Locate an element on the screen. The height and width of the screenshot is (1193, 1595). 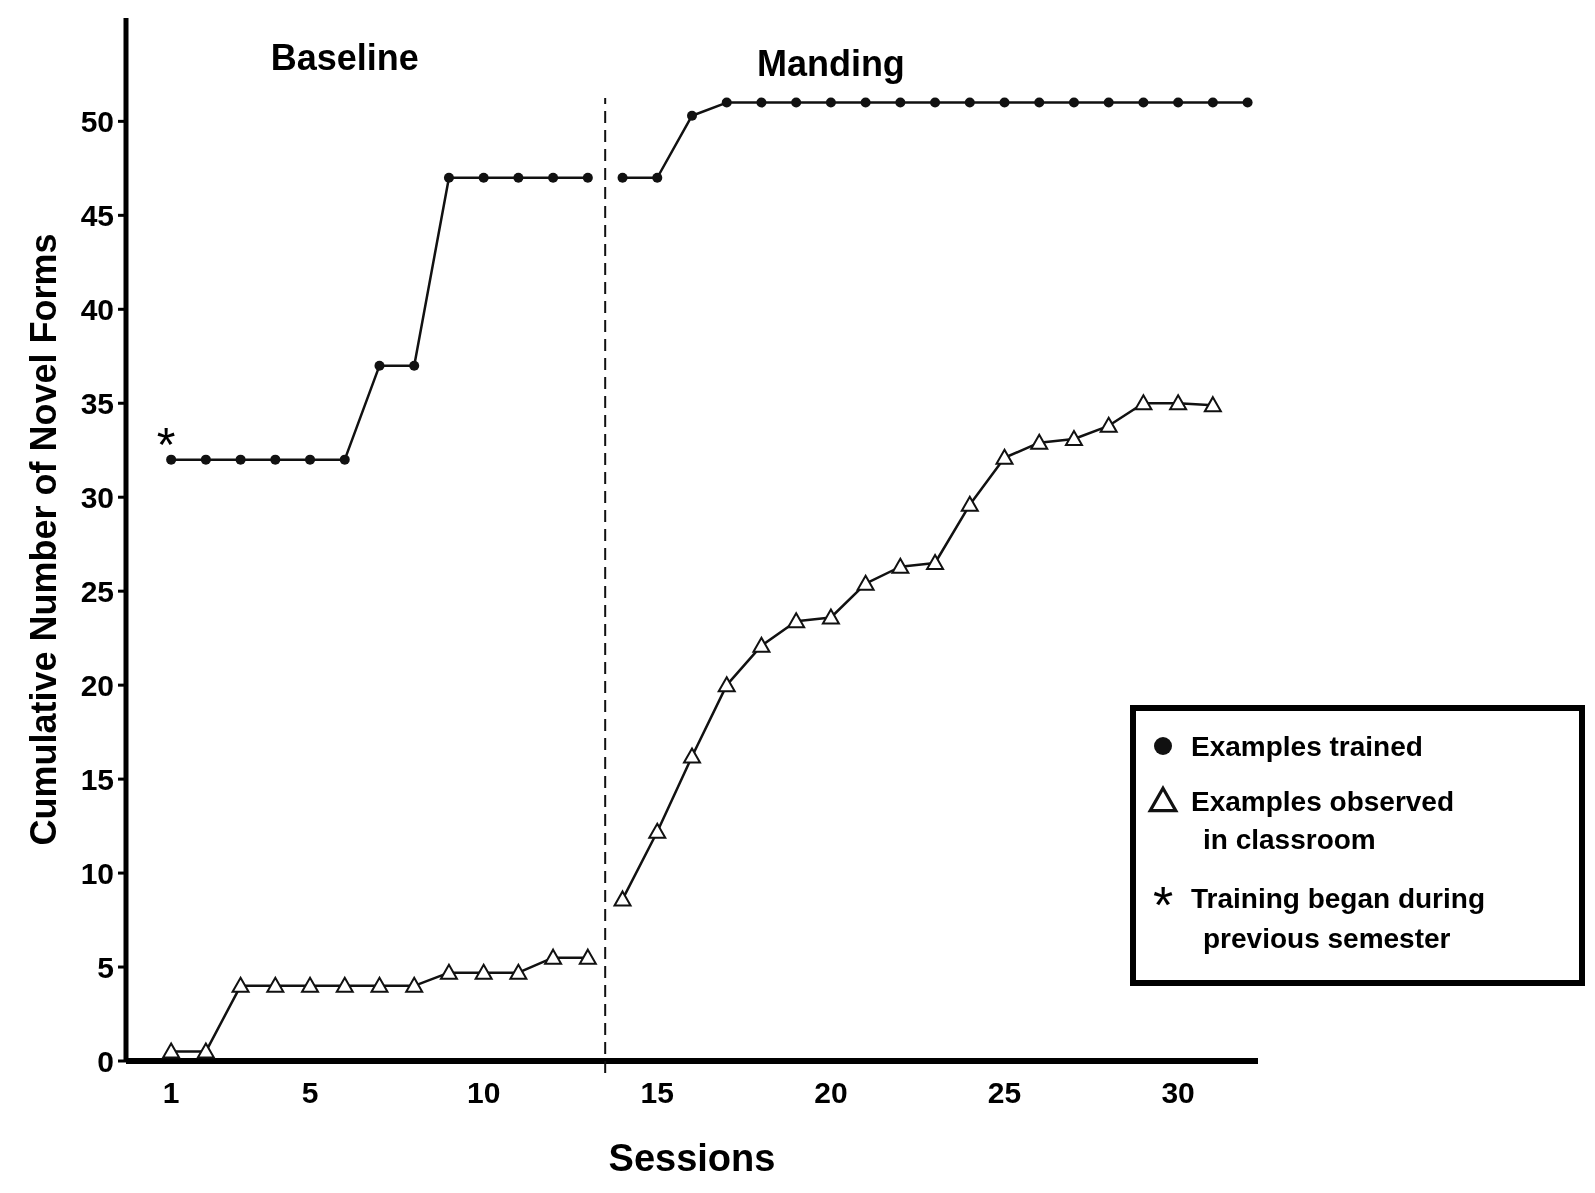
y-tick-label: 5 is located at coordinates (105, 967).